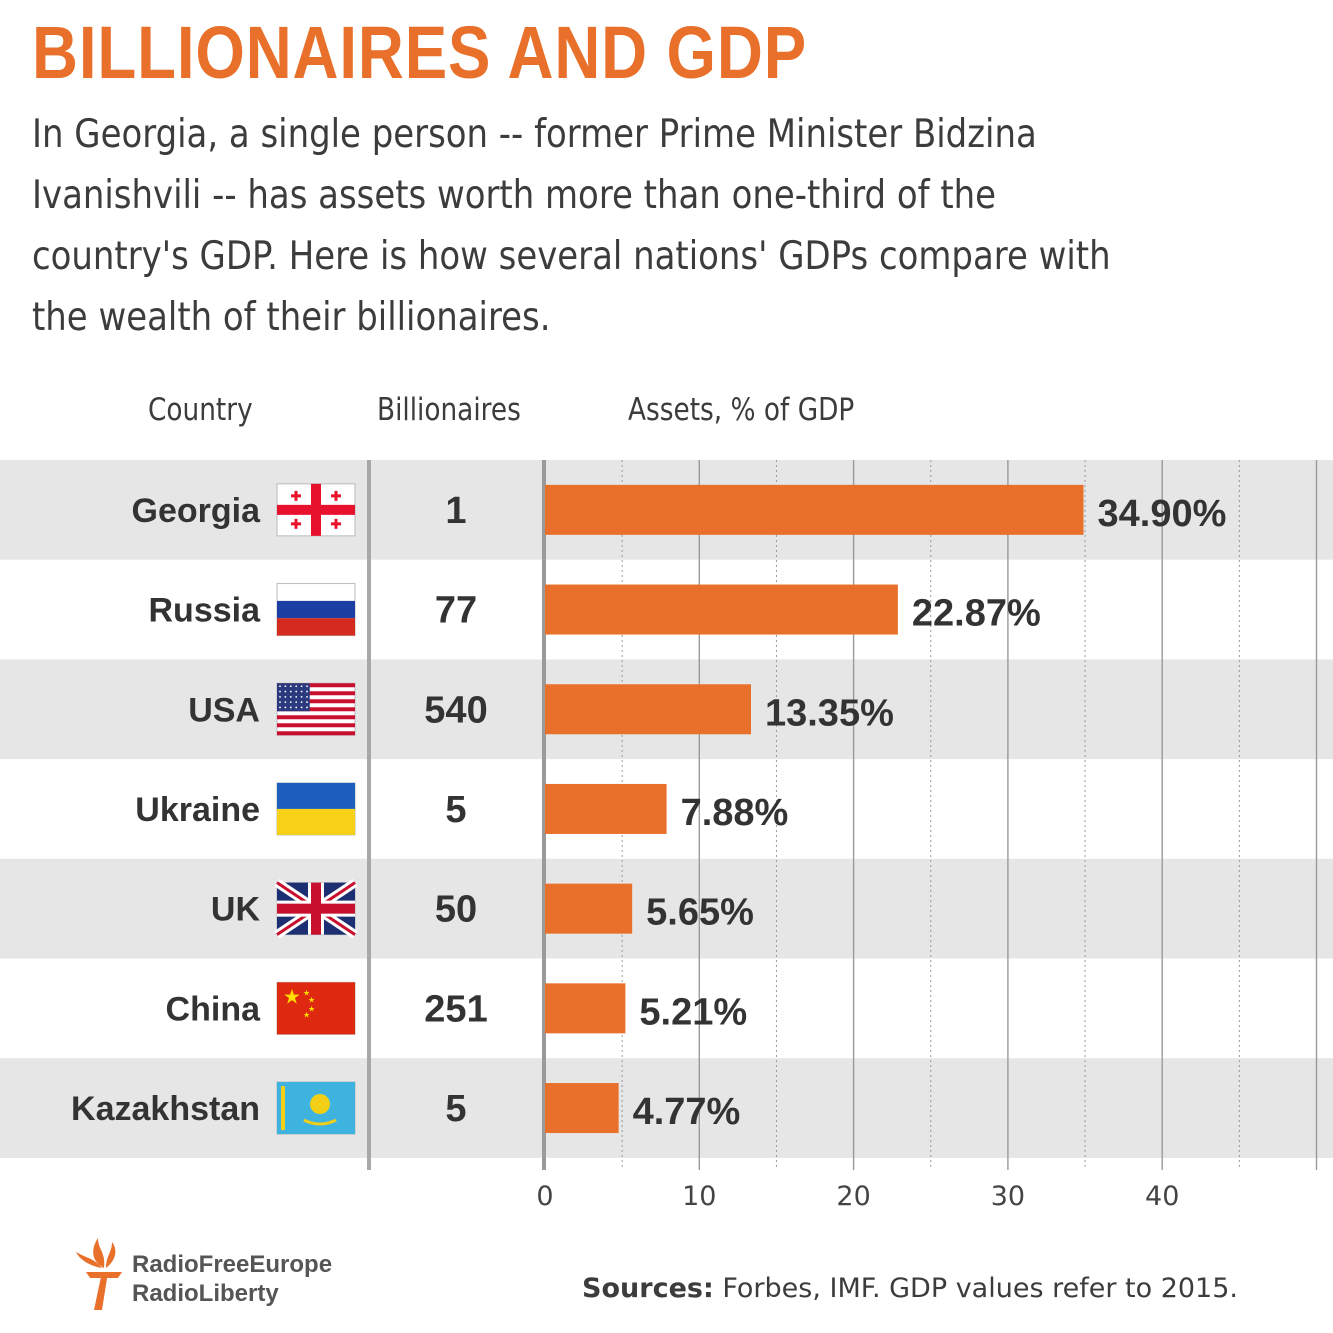 Image resolution: width=1333 pixels, height=1333 pixels. What do you see at coordinates (976, 614) in the screenshot?
I see `bar-value-label: 22.87%` at bounding box center [976, 614].